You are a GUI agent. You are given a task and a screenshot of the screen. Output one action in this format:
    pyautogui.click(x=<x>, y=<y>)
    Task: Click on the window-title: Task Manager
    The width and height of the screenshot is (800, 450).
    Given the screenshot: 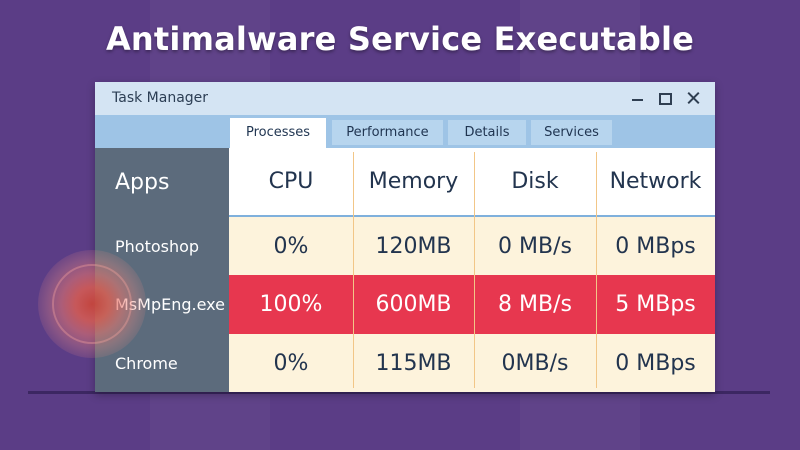 What is the action you would take?
    pyautogui.click(x=160, y=98)
    